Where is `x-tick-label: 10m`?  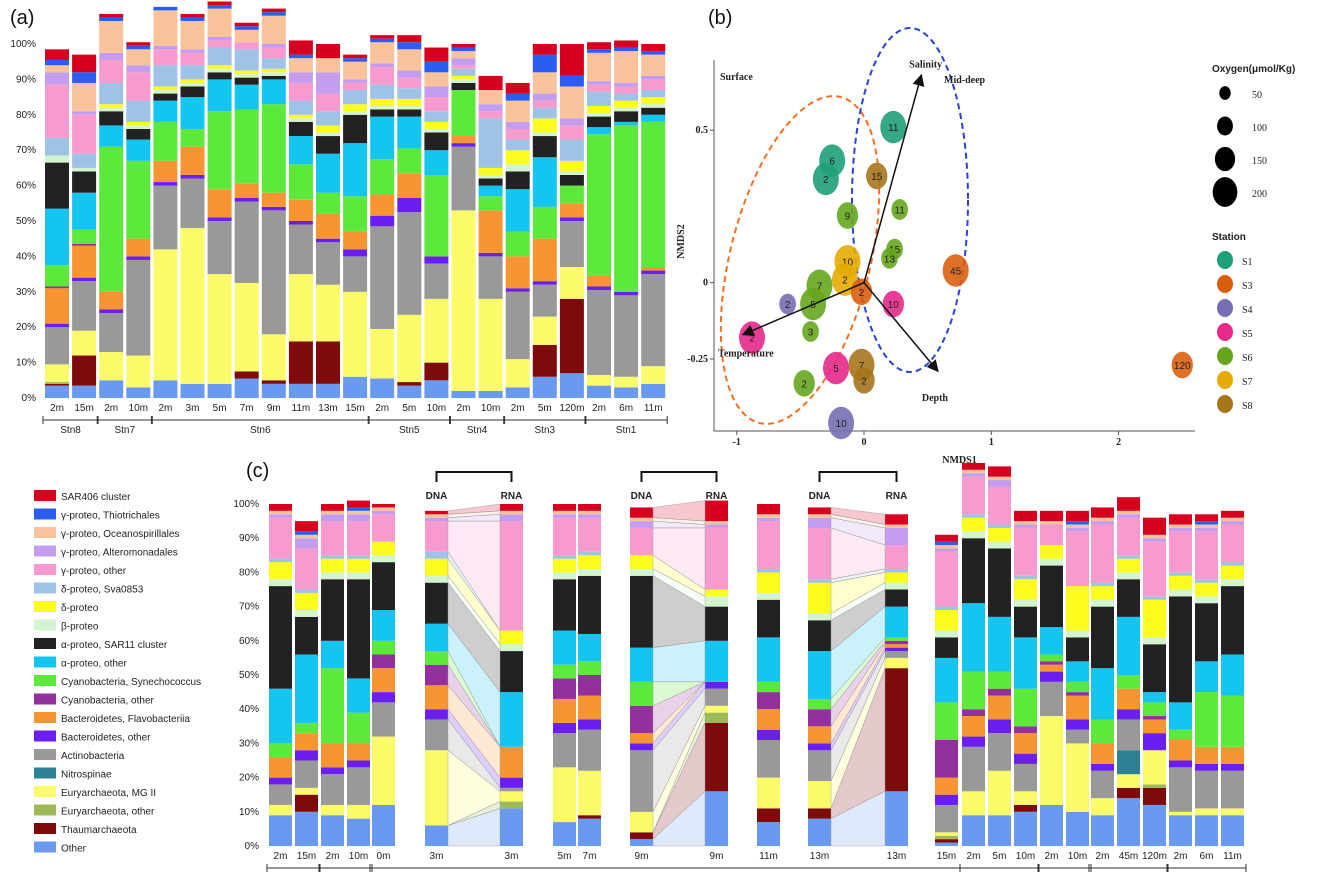
x-tick-label: 10m is located at coordinates (358, 856).